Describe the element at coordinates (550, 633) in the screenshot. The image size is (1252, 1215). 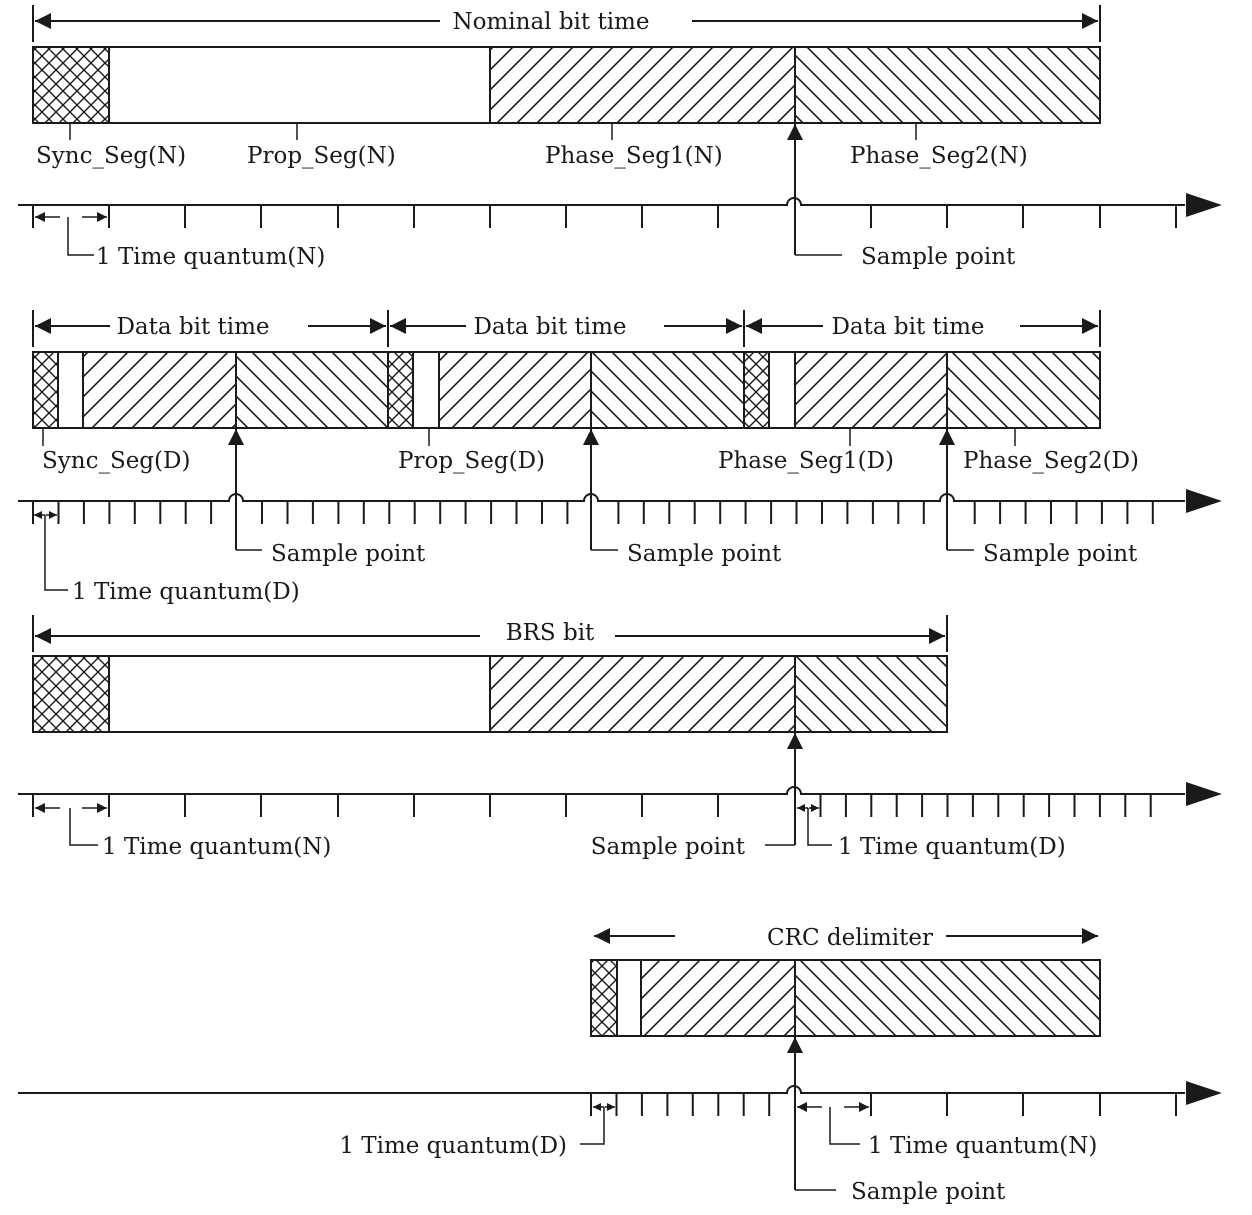
I see `brs-bit-title: BRS bit` at that location.